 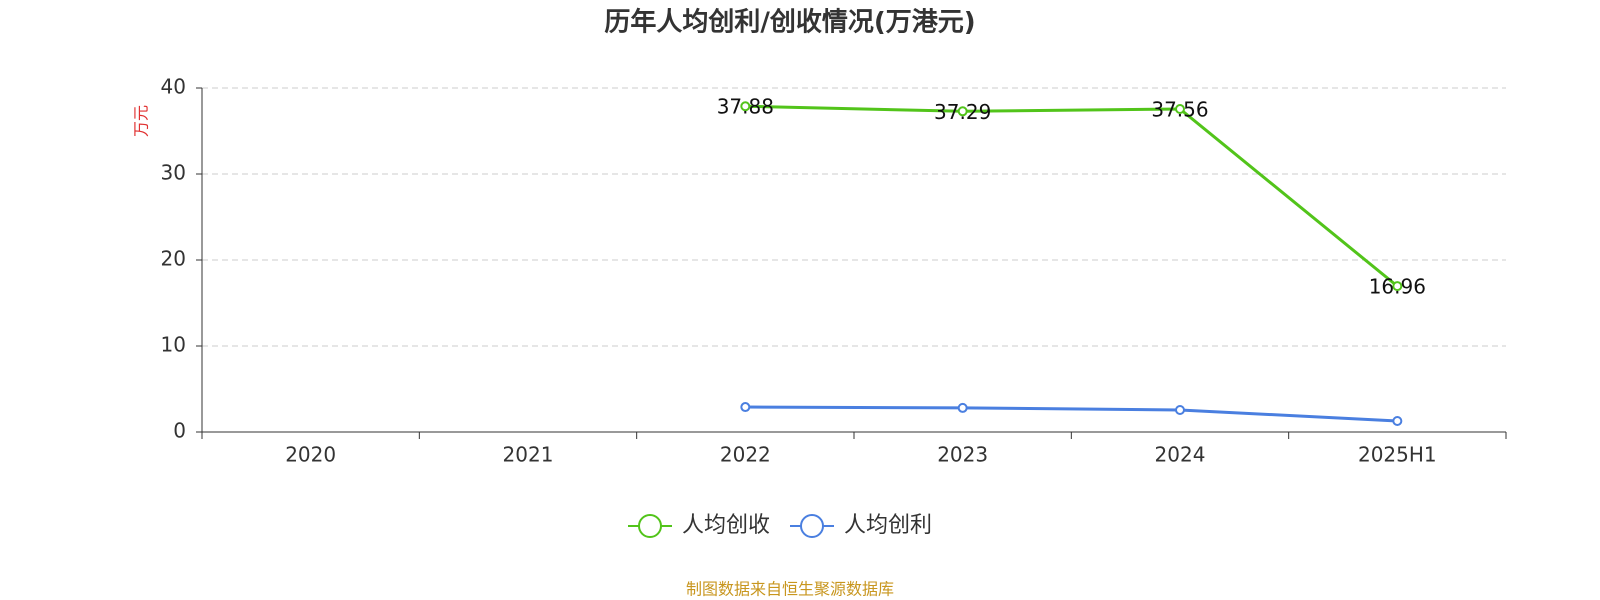 I want to click on x-tick-label: 2025H1, so click(x=1397, y=455).